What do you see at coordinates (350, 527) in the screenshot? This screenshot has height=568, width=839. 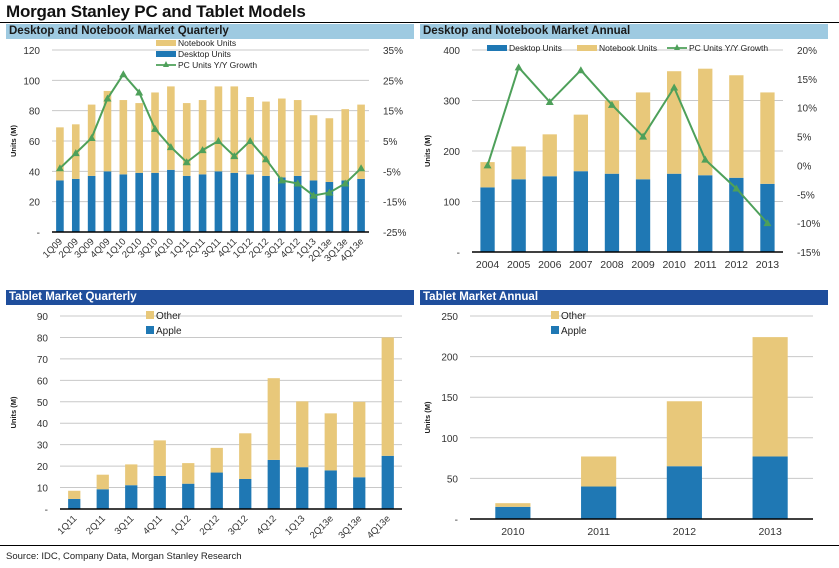 I see `x-tick-label: 3Q13e` at bounding box center [350, 527].